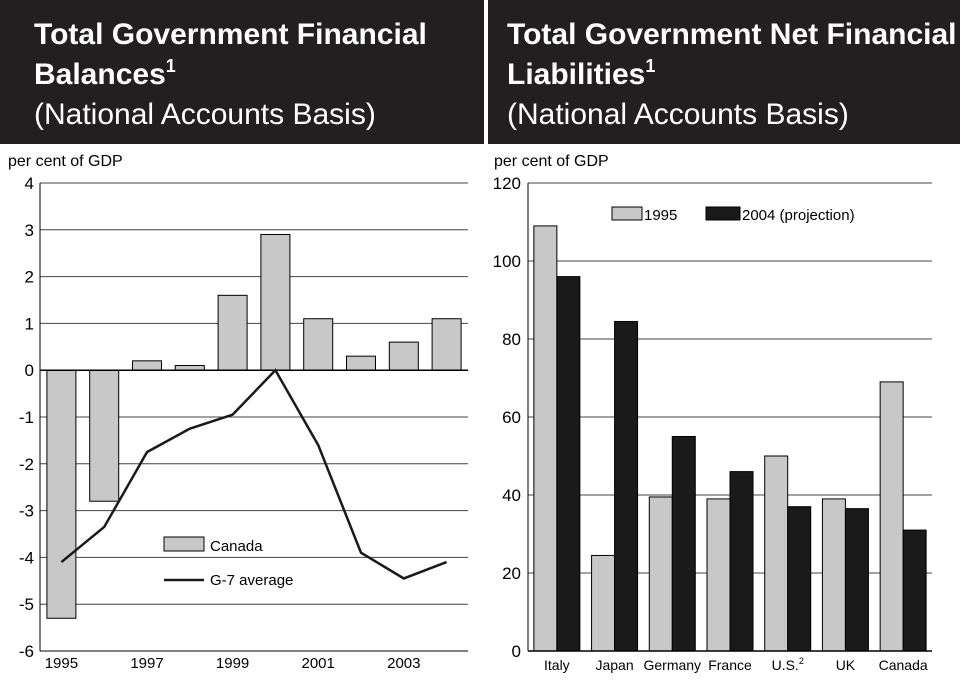 Image resolution: width=960 pixels, height=683 pixels. What do you see at coordinates (318, 663) in the screenshot?
I see `left-xtick-label: 2001` at bounding box center [318, 663].